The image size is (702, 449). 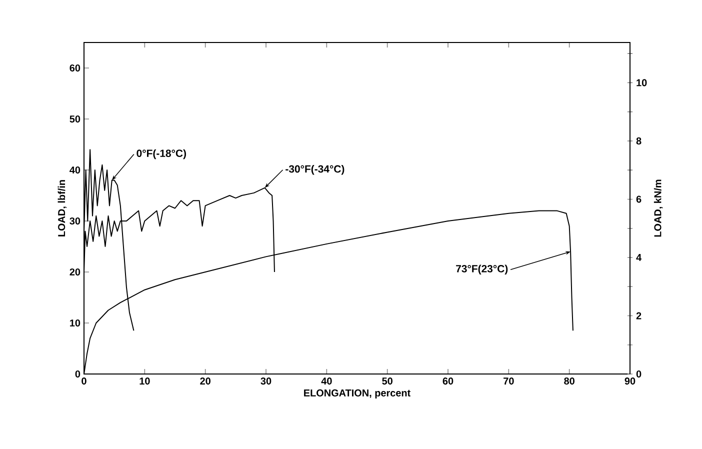 I want to click on y-tick-label: 0, so click(x=77, y=374).